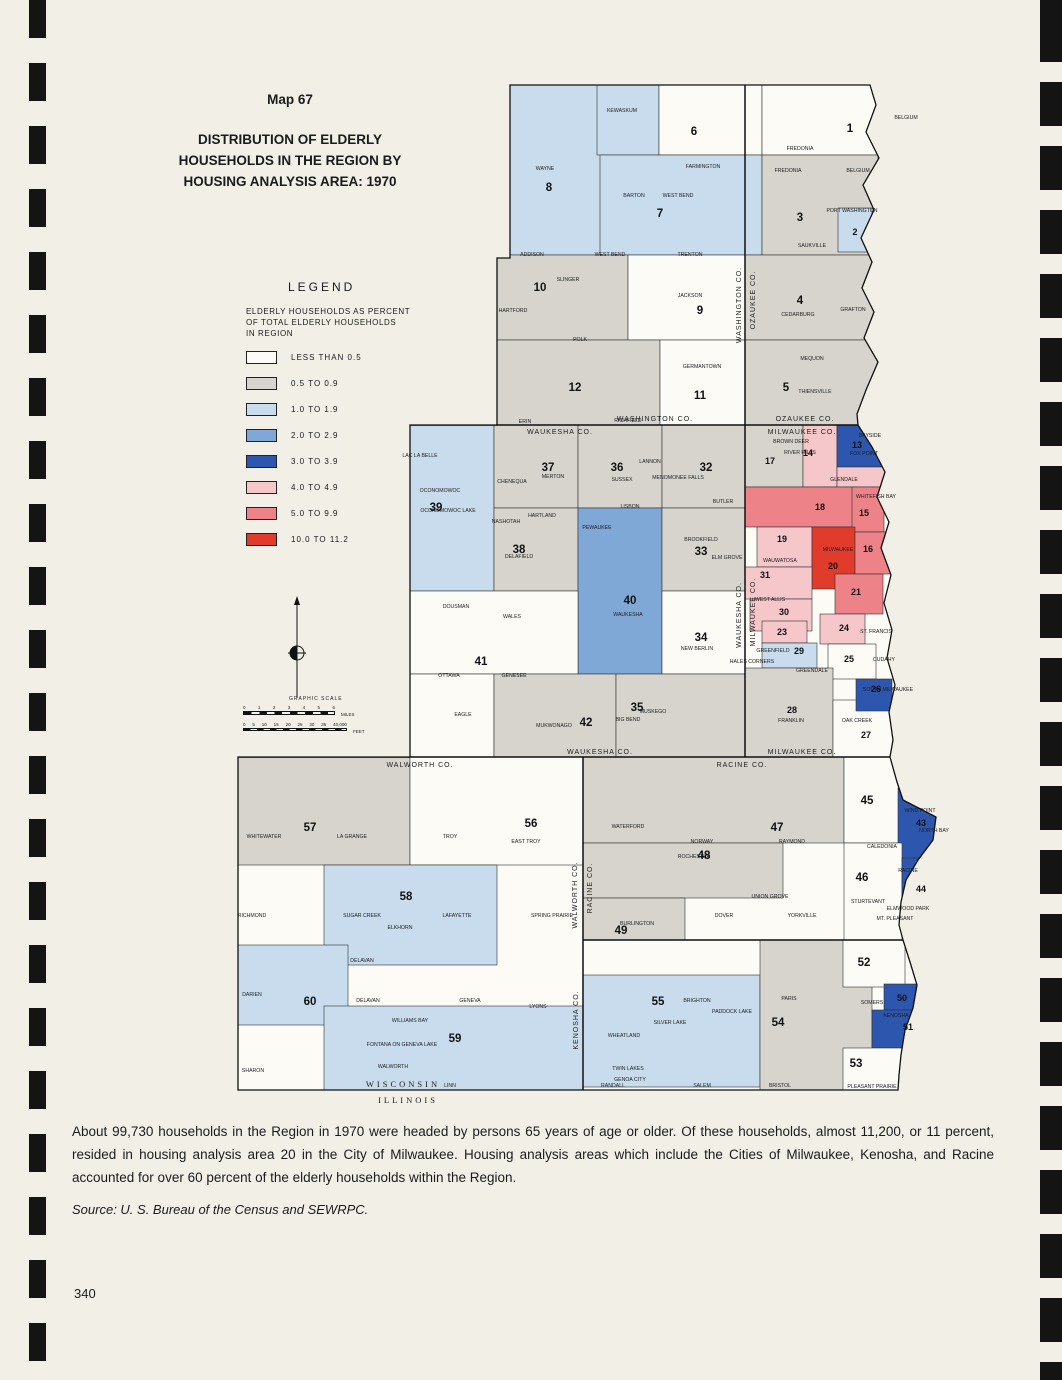 The height and width of the screenshot is (1380, 1062). I want to click on place-label: ELKHORN, so click(399, 928).